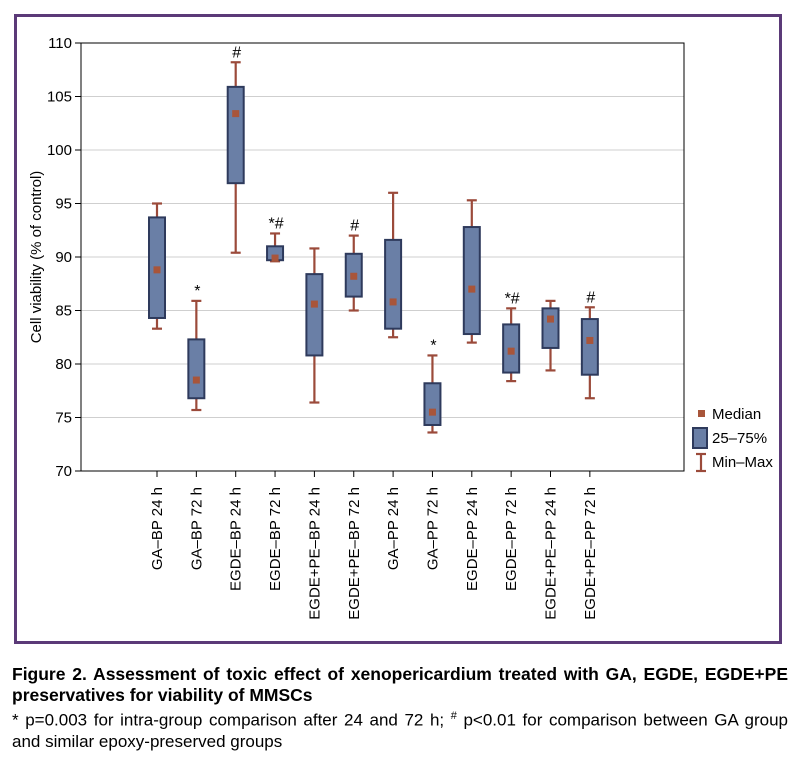 The height and width of the screenshot is (772, 798). I want to click on category-label: EGDE+PE–PP 24 h, so click(551, 553).